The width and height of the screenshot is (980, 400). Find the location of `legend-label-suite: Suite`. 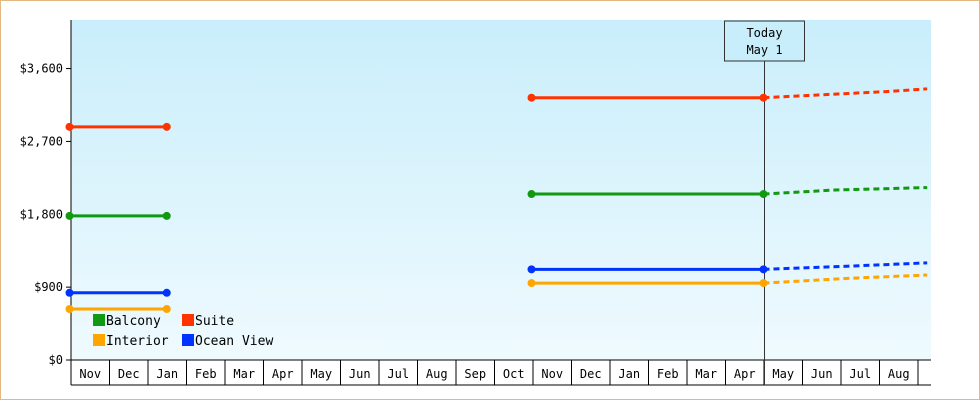

legend-label-suite: Suite is located at coordinates (214, 321).